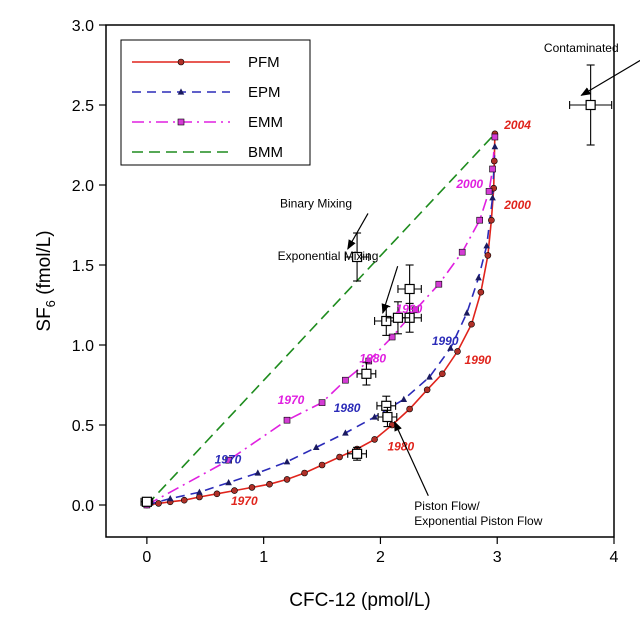 The width and height of the screenshot is (640, 623). I want to click on year-label-emm: 1980, so click(372, 359).